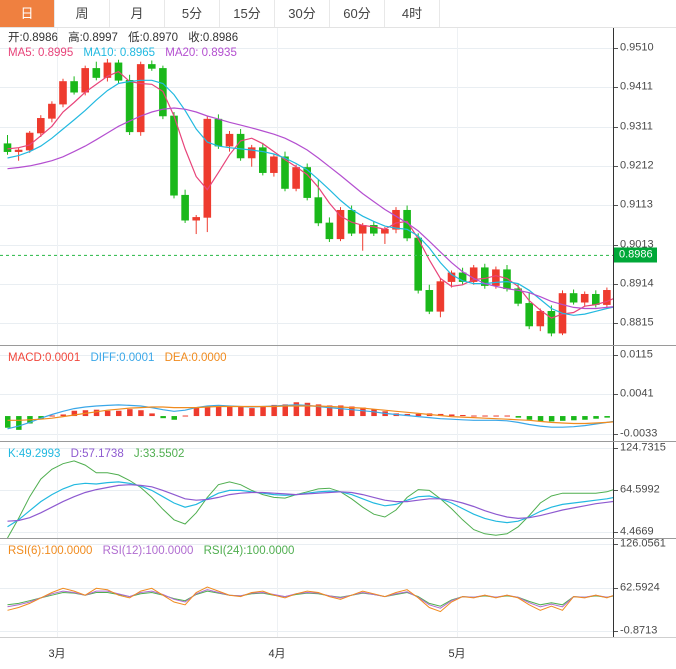 Image resolution: width=676 pixels, height=669 pixels. What do you see at coordinates (636, 354) in the screenshot?
I see `macd-axis-label: 0.0115` at bounding box center [636, 354].